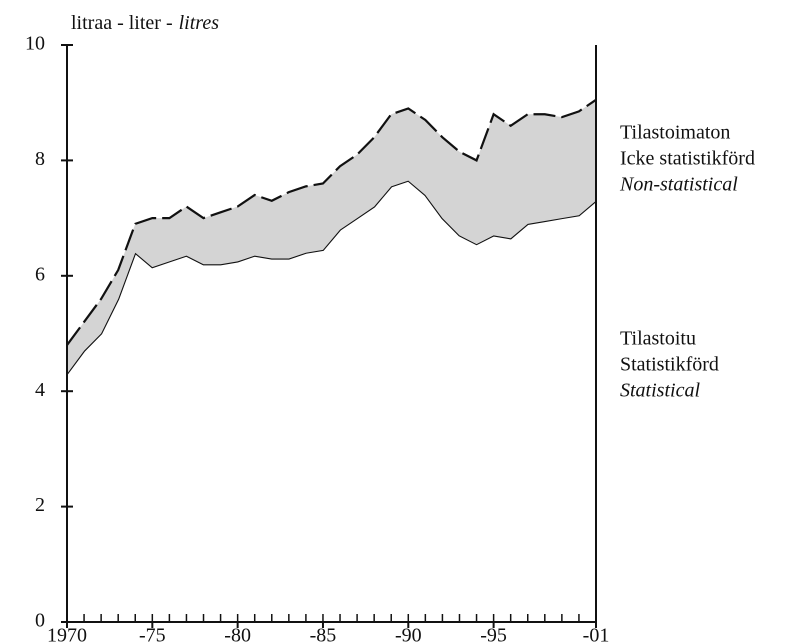  Describe the element at coordinates (67, 634) in the screenshot. I see `x-tick-label: 1970` at that location.